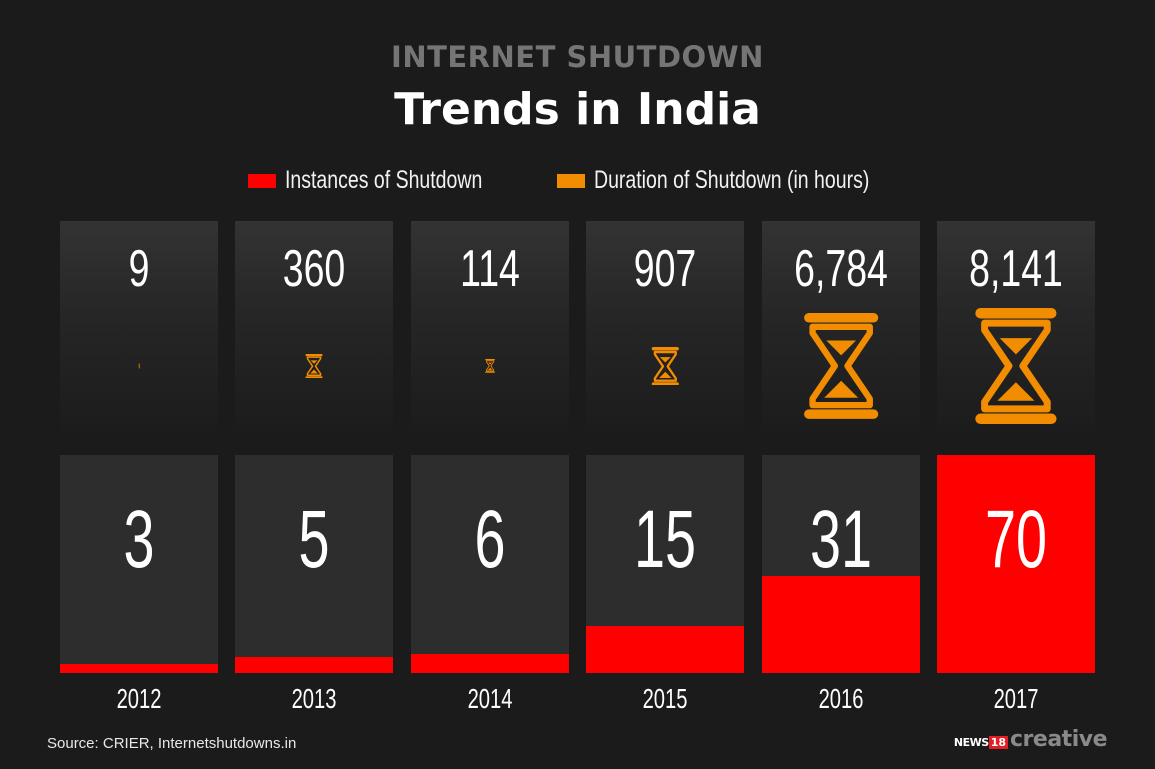 This screenshot has width=1155, height=769. Describe the element at coordinates (139, 269) in the screenshot. I see `duration-value-label: 9` at that location.